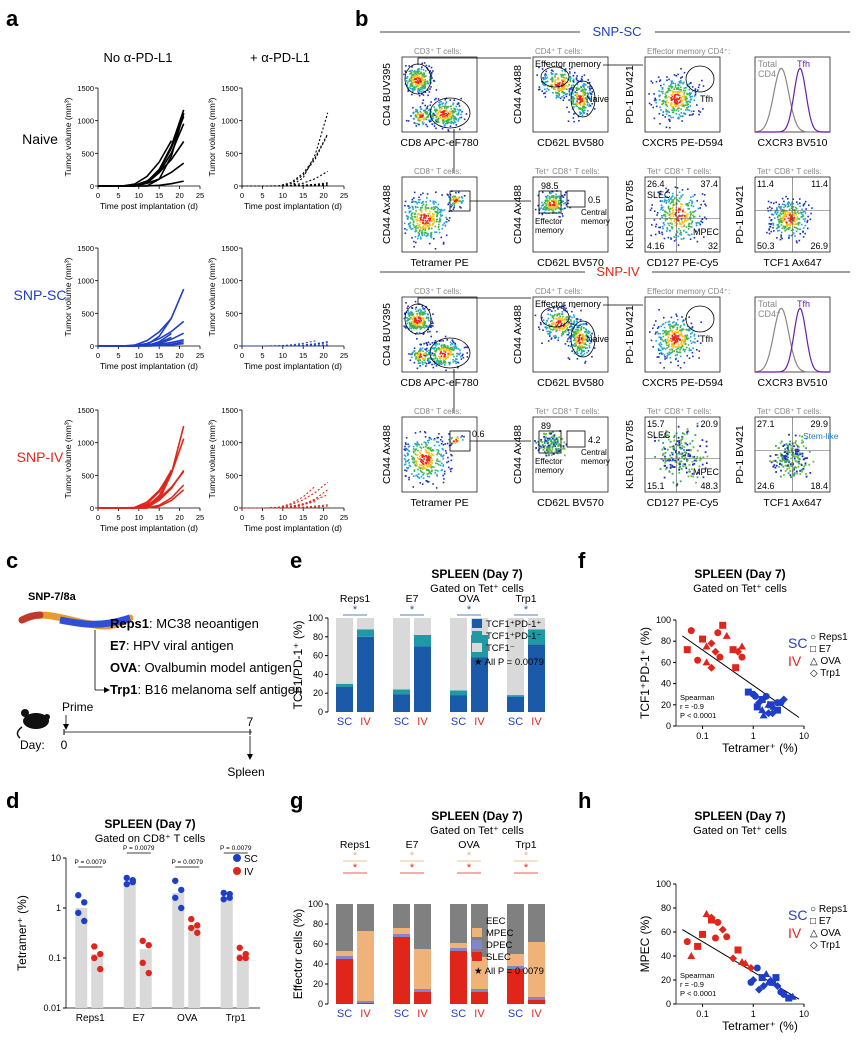  I want to click on gate-title: Tet⁺ CD8⁺ T cells:, so click(679, 411).